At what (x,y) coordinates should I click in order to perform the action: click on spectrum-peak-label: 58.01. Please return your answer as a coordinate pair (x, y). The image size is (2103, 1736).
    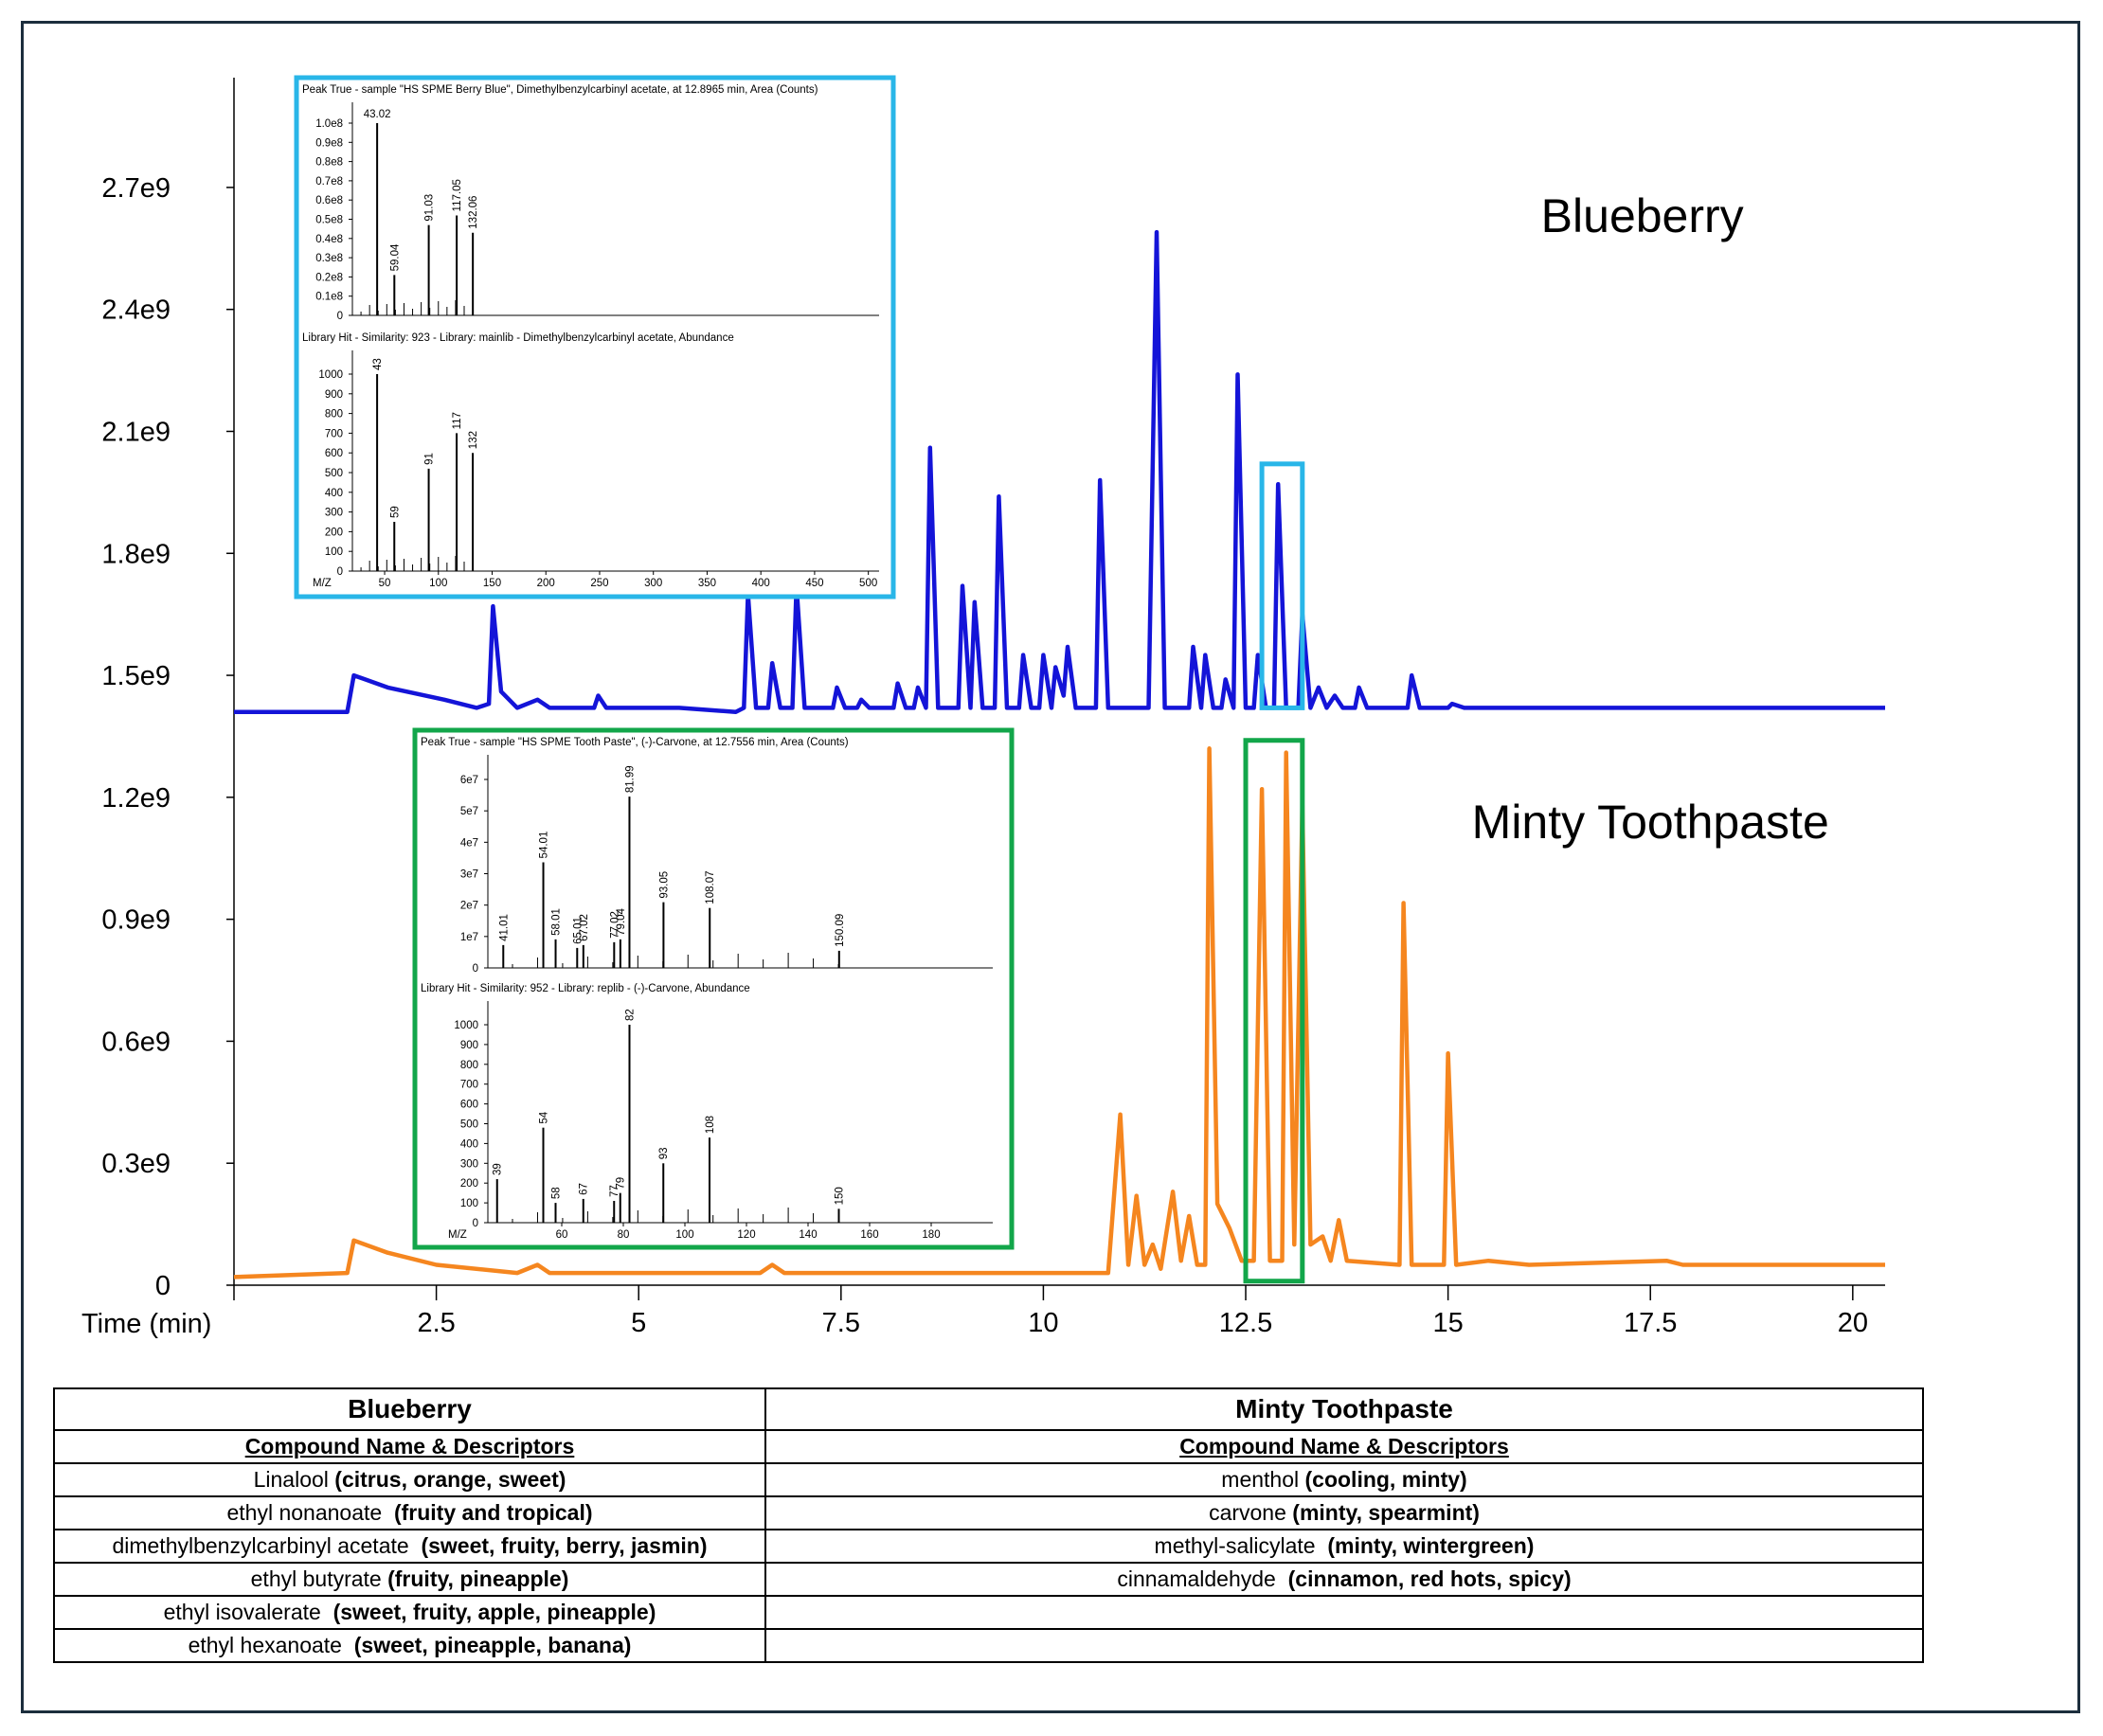
    Looking at the image, I should click on (557, 922).